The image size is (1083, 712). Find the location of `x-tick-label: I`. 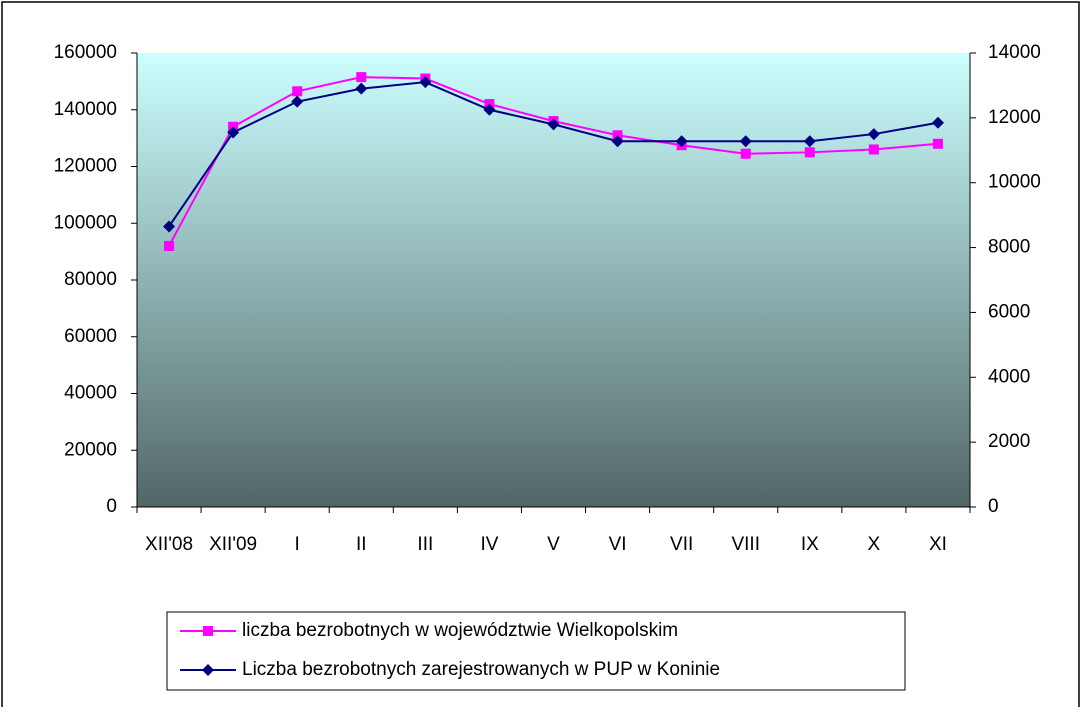

x-tick-label: I is located at coordinates (297, 544).